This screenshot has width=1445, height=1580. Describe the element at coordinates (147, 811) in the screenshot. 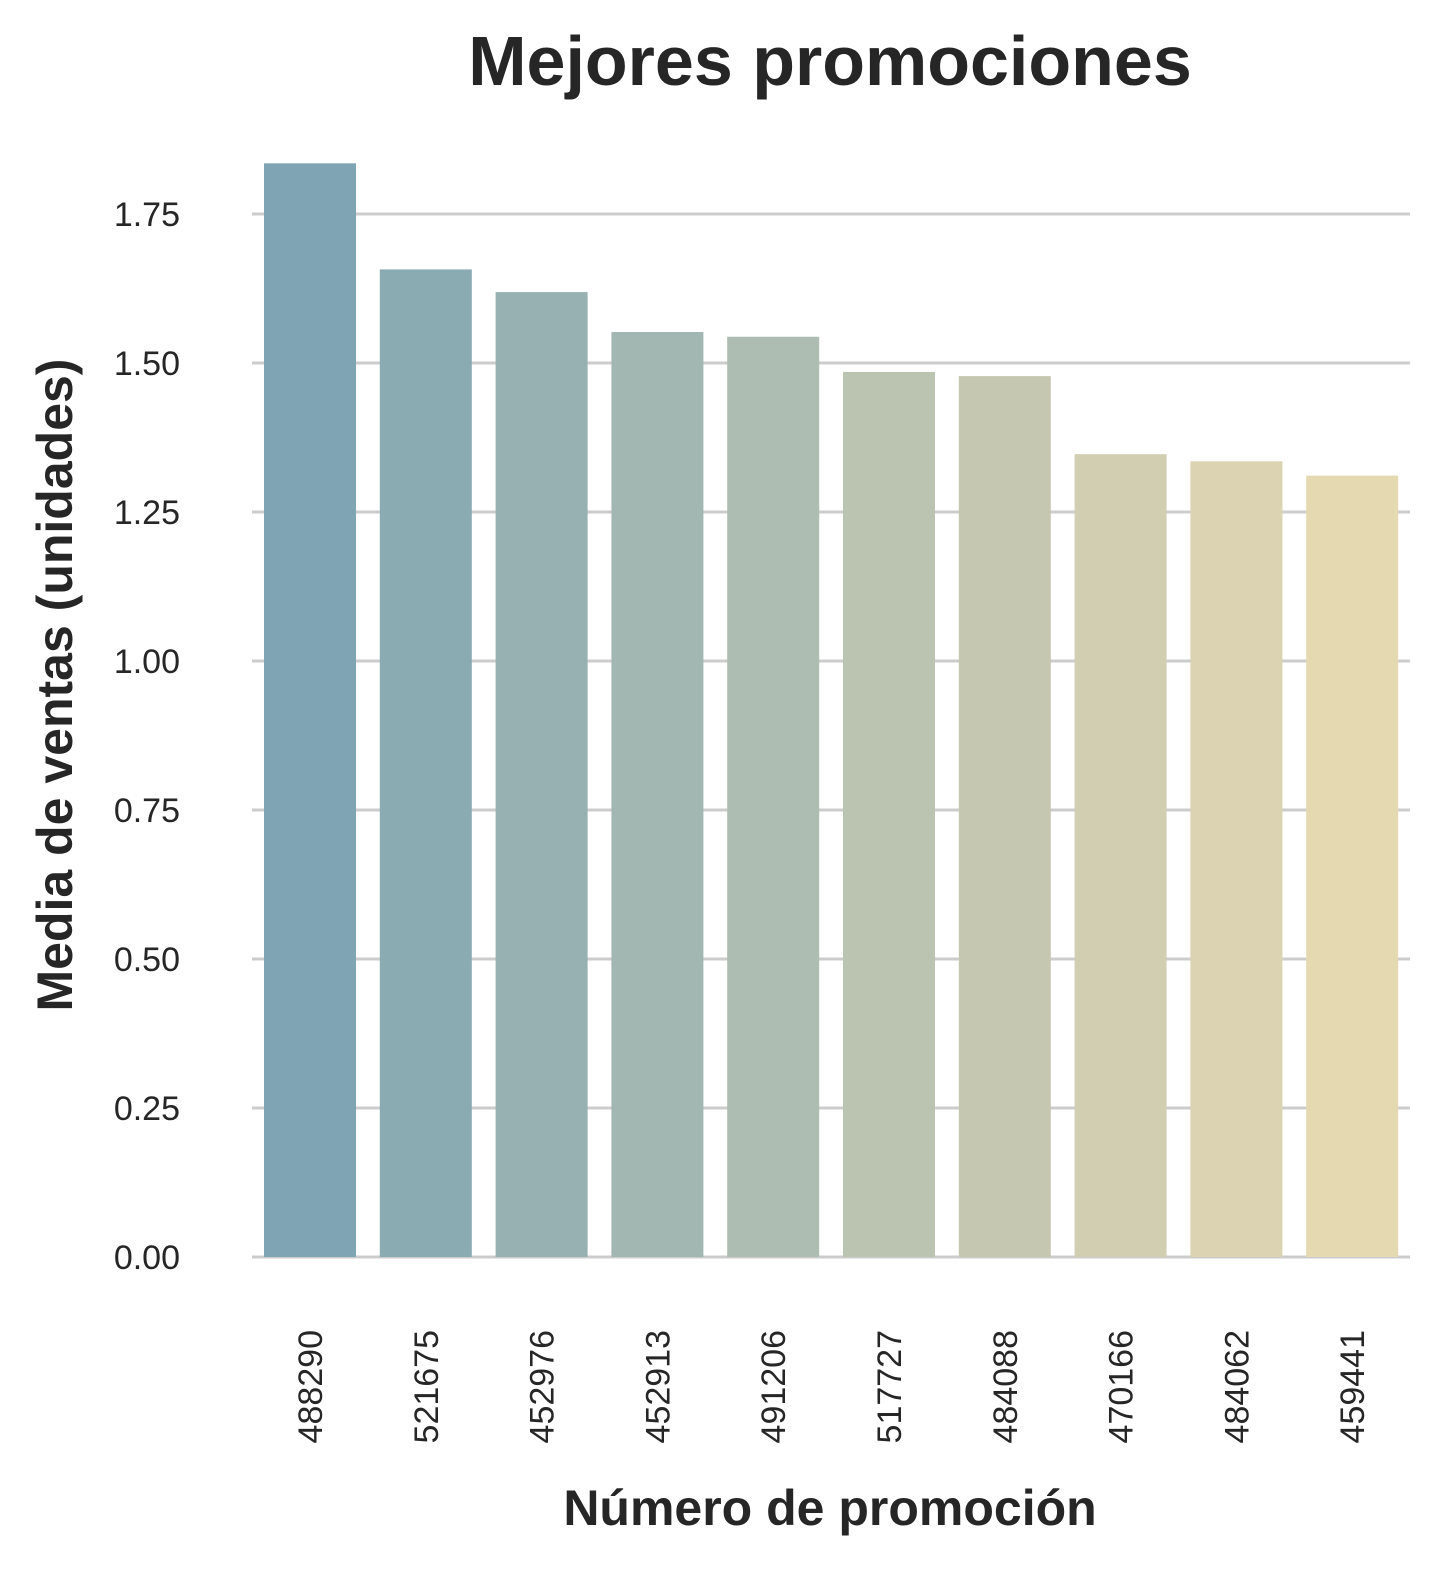

I see `y-tick-label: 0.75` at that location.